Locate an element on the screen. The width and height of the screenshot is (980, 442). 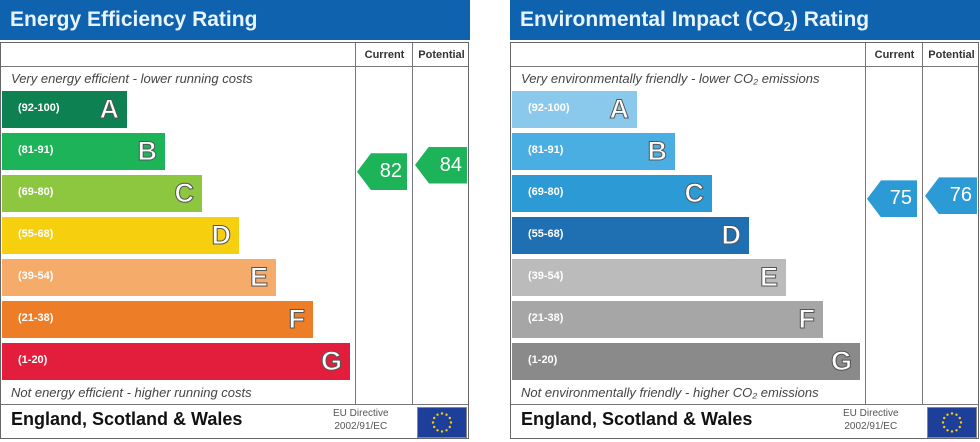
current-rating-arrow: 75 is located at coordinates (892, 199).